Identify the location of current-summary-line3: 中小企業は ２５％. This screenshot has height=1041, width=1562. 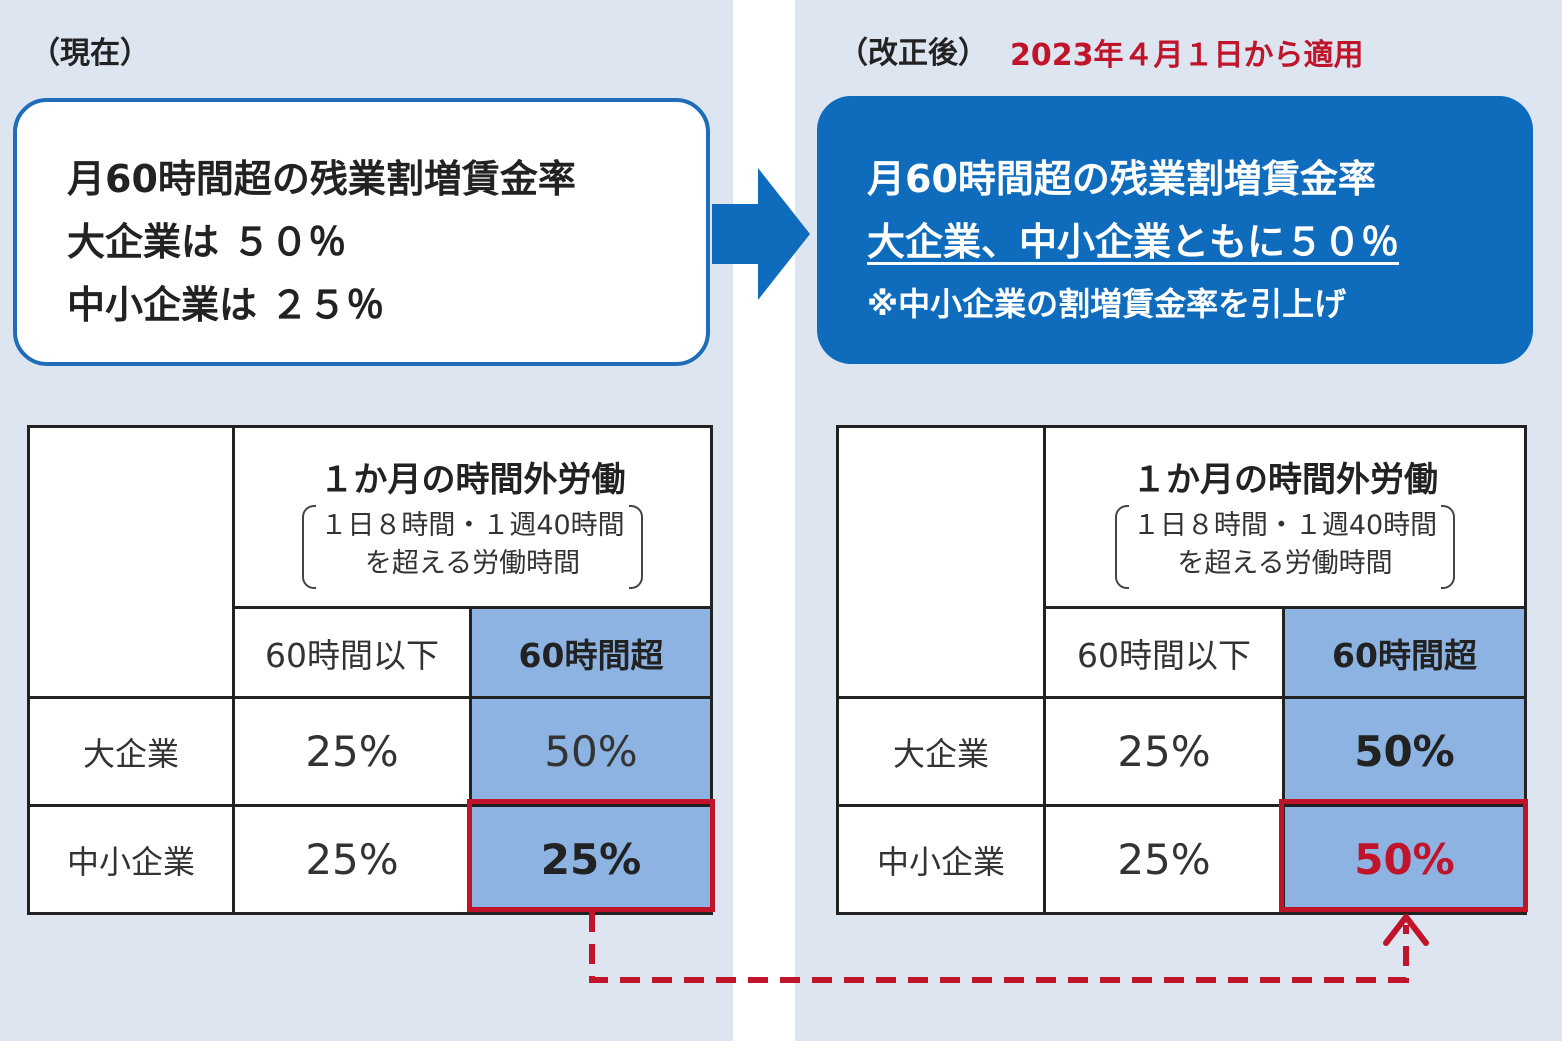
(226, 305).